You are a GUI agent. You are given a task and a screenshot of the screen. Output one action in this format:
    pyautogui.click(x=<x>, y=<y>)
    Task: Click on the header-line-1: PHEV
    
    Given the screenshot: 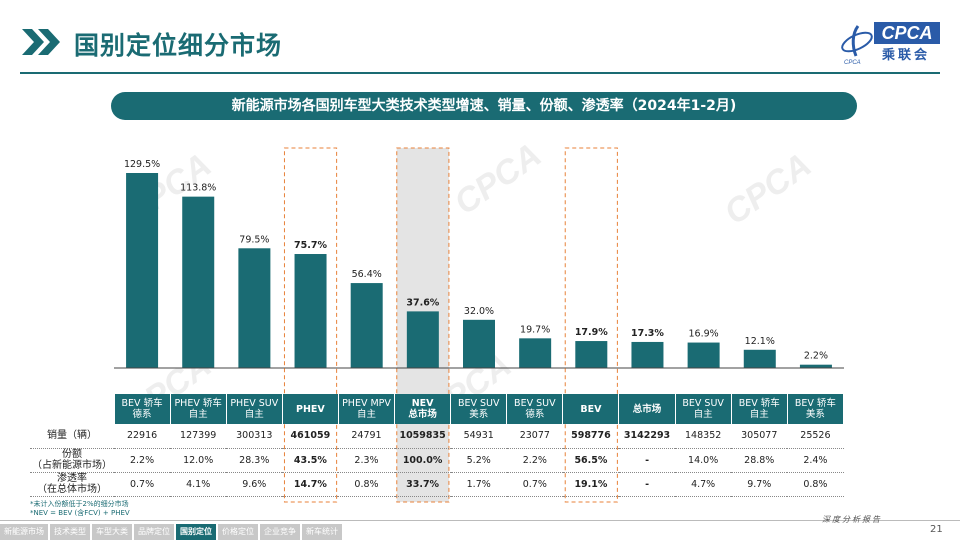 What is the action you would take?
    pyautogui.click(x=310, y=409)
    